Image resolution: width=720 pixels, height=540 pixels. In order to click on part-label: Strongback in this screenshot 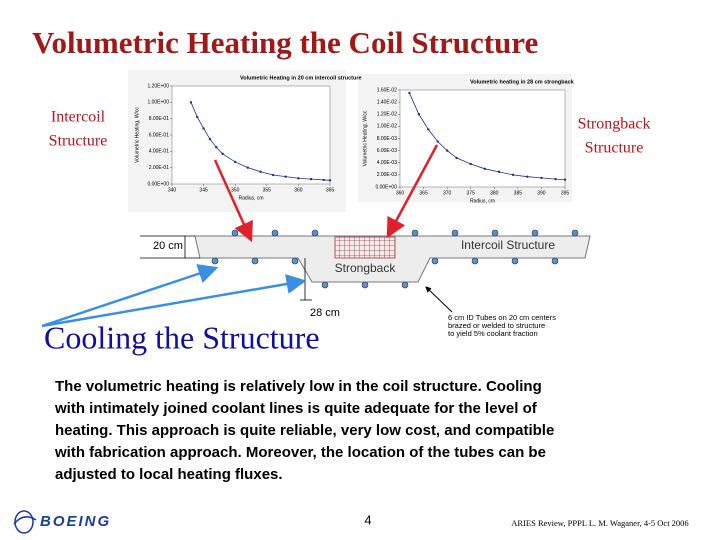, I will do `click(366, 268)`.